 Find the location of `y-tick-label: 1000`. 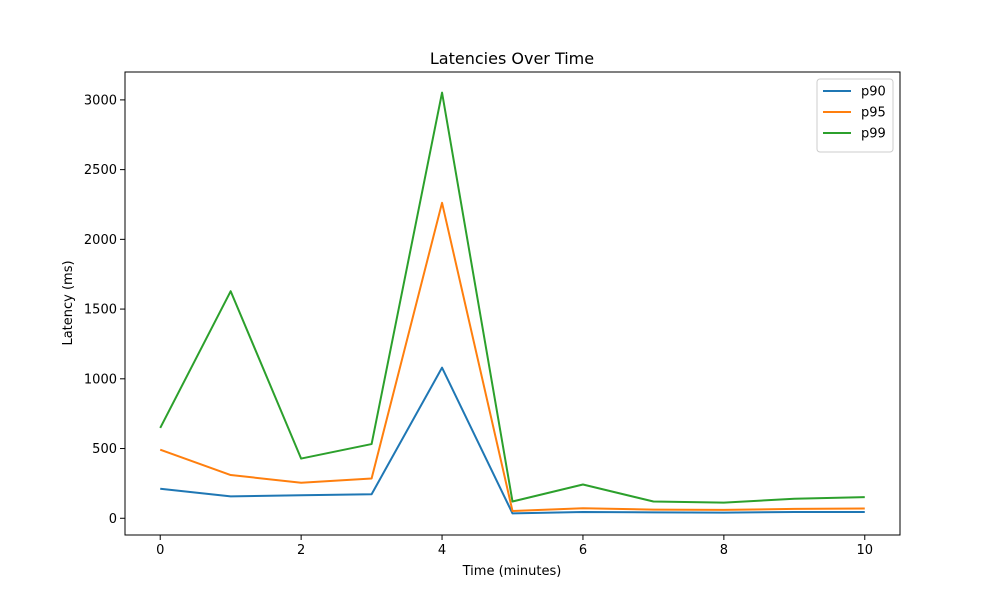

y-tick-label: 1000 is located at coordinates (100, 379).